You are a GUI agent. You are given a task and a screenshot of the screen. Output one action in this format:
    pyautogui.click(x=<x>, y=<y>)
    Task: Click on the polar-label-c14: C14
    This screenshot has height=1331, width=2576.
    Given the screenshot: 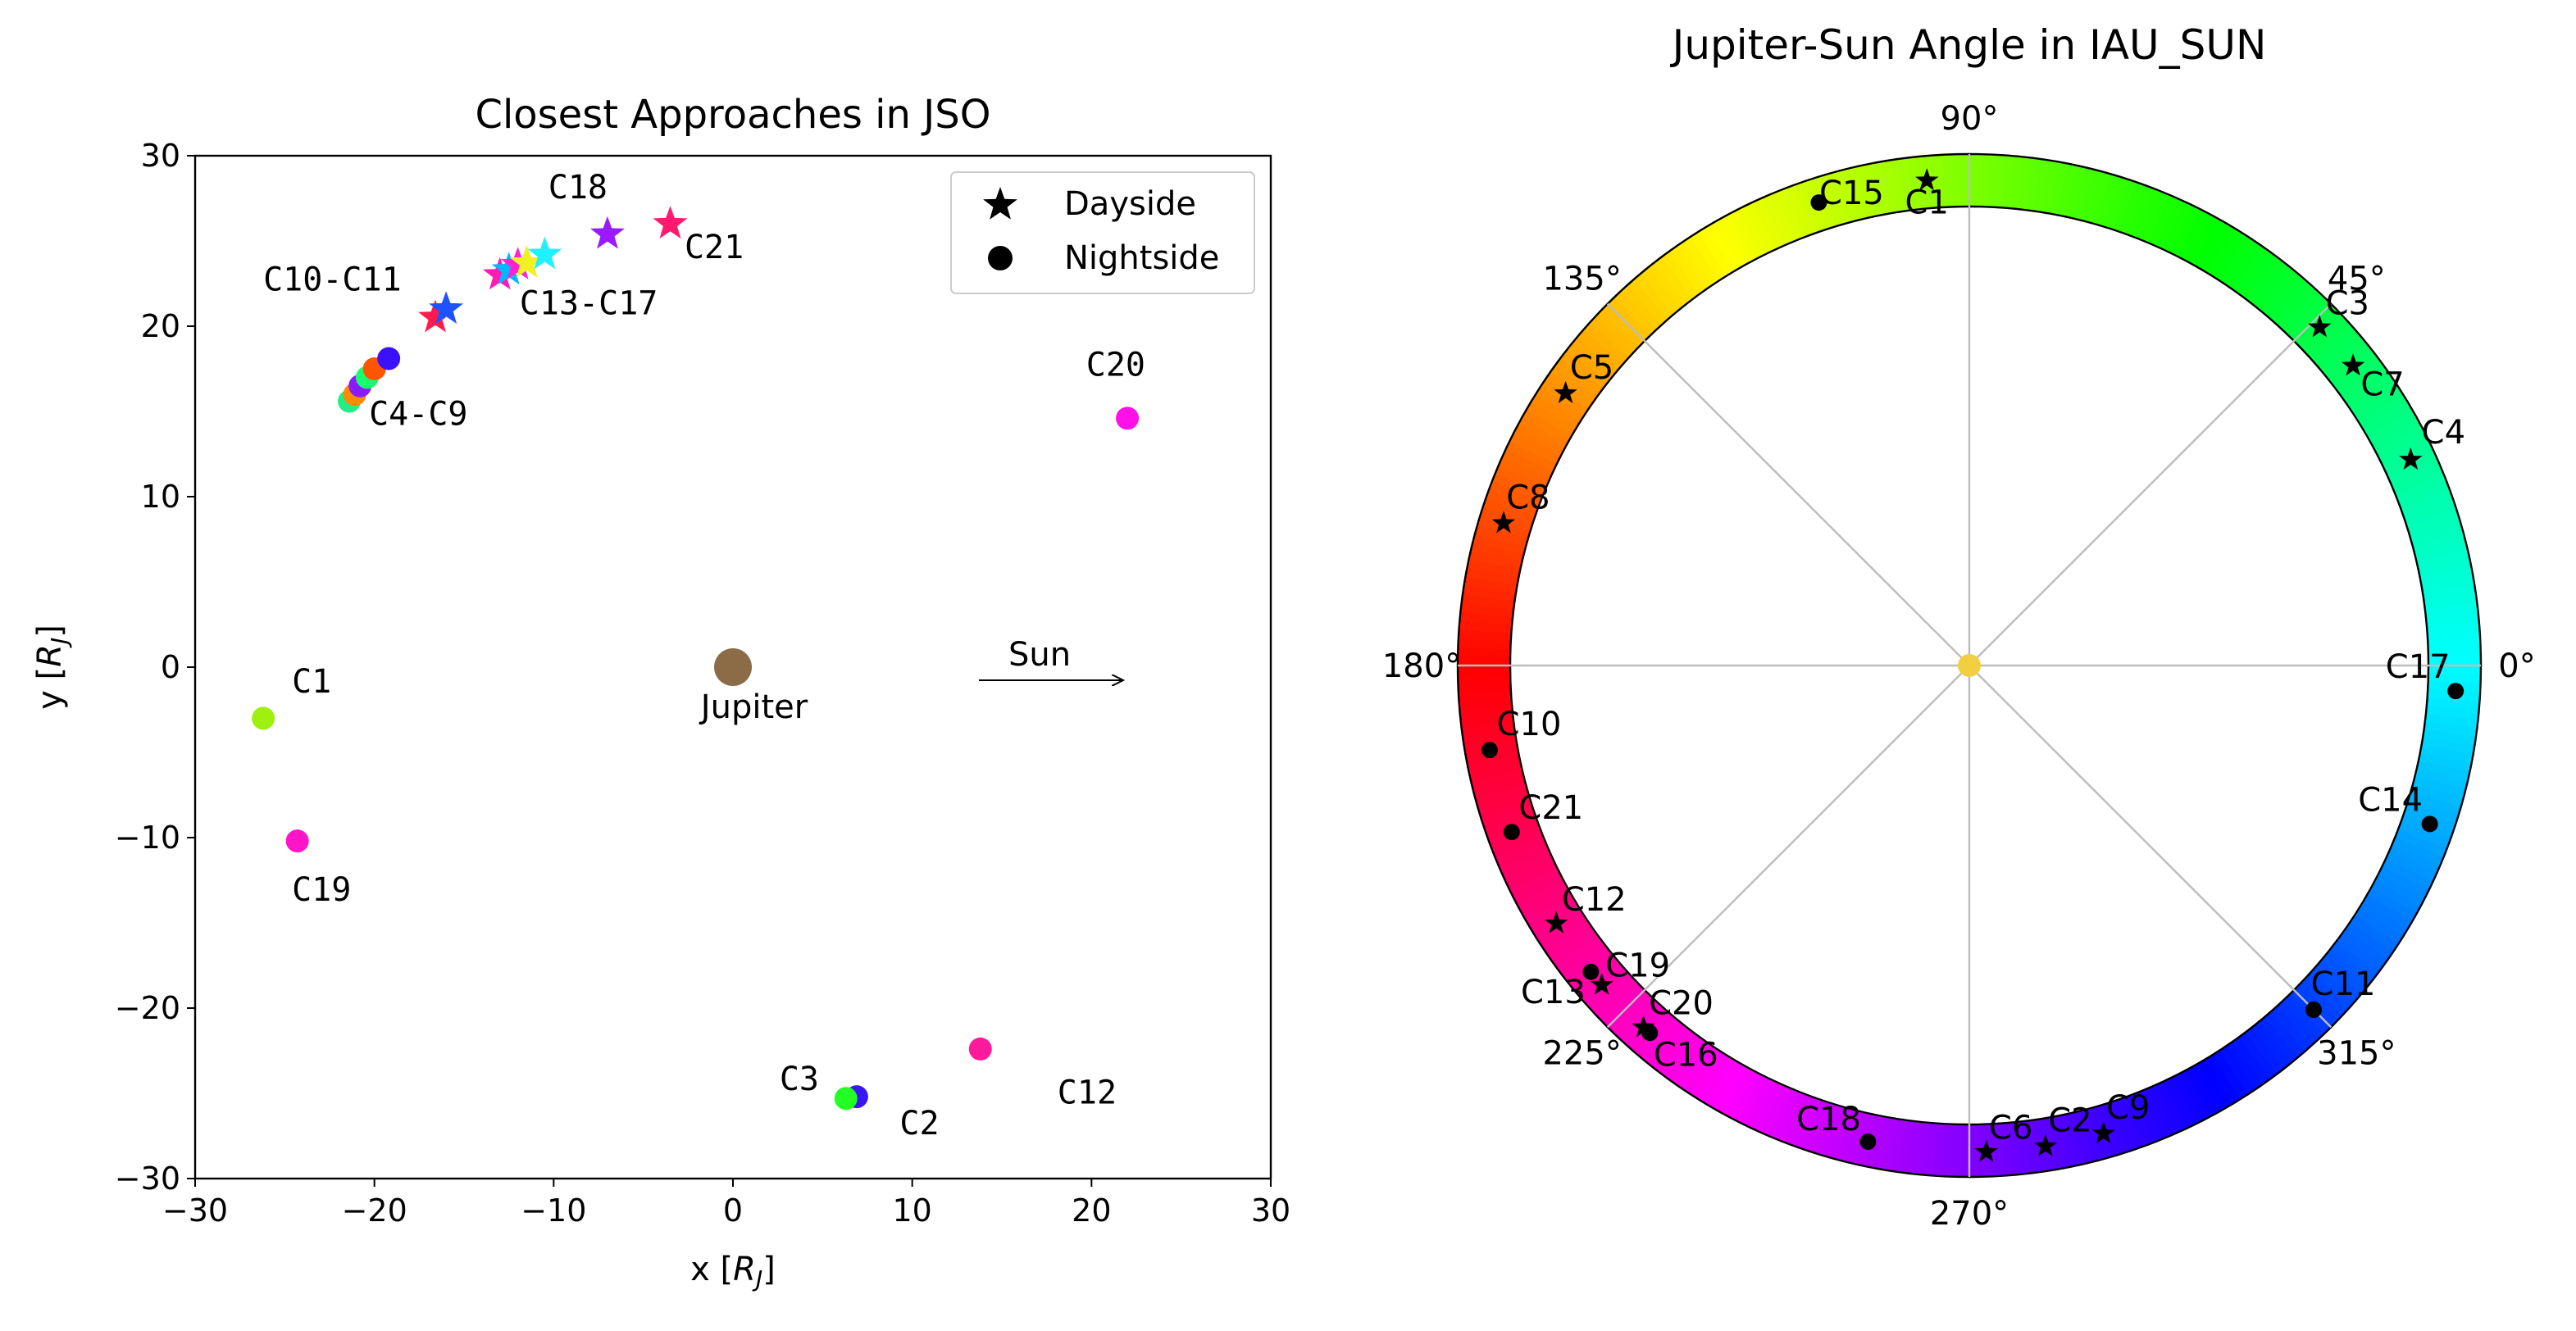 What is the action you would take?
    pyautogui.click(x=2390, y=800)
    